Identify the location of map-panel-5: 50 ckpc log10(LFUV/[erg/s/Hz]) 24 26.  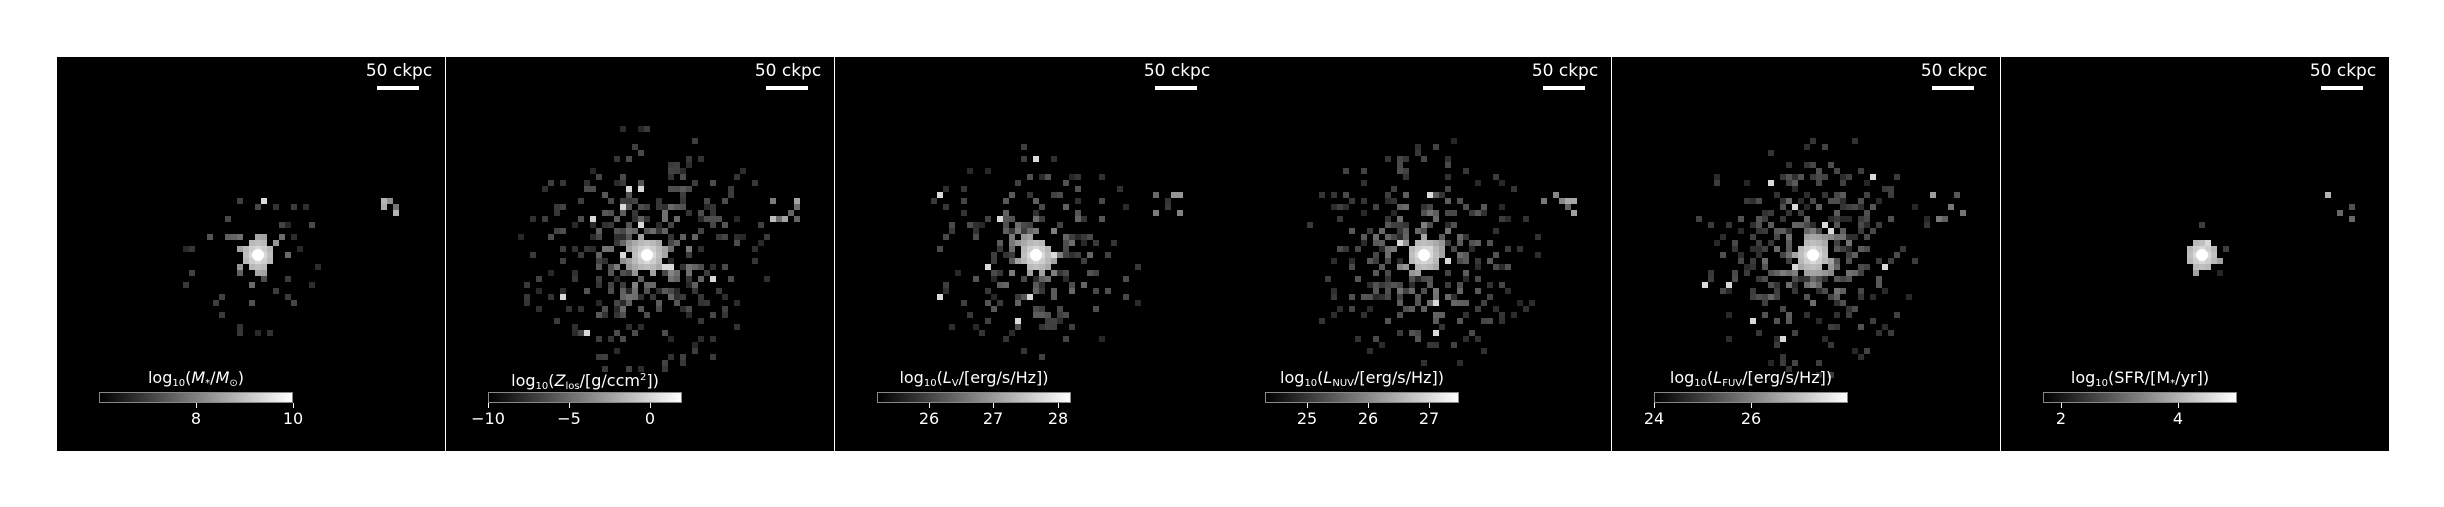
(1806, 254).